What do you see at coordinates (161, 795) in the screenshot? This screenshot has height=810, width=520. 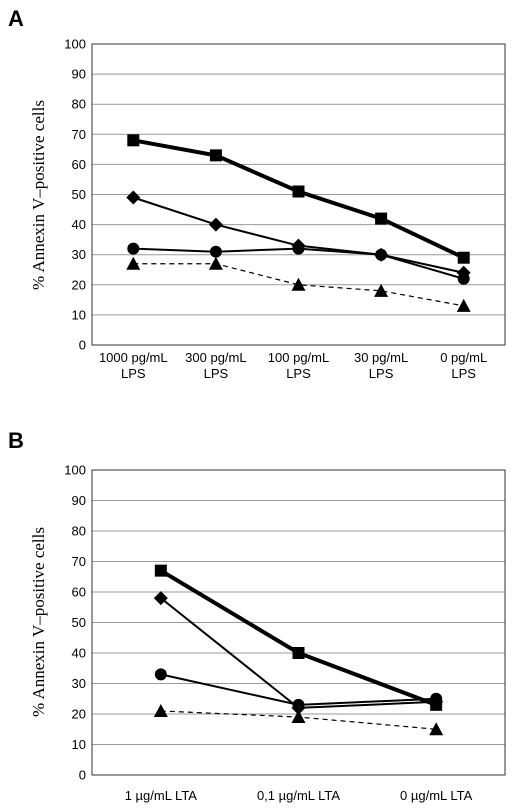 I see `x-category-label-b-0: 1 µg/mL LTA` at bounding box center [161, 795].